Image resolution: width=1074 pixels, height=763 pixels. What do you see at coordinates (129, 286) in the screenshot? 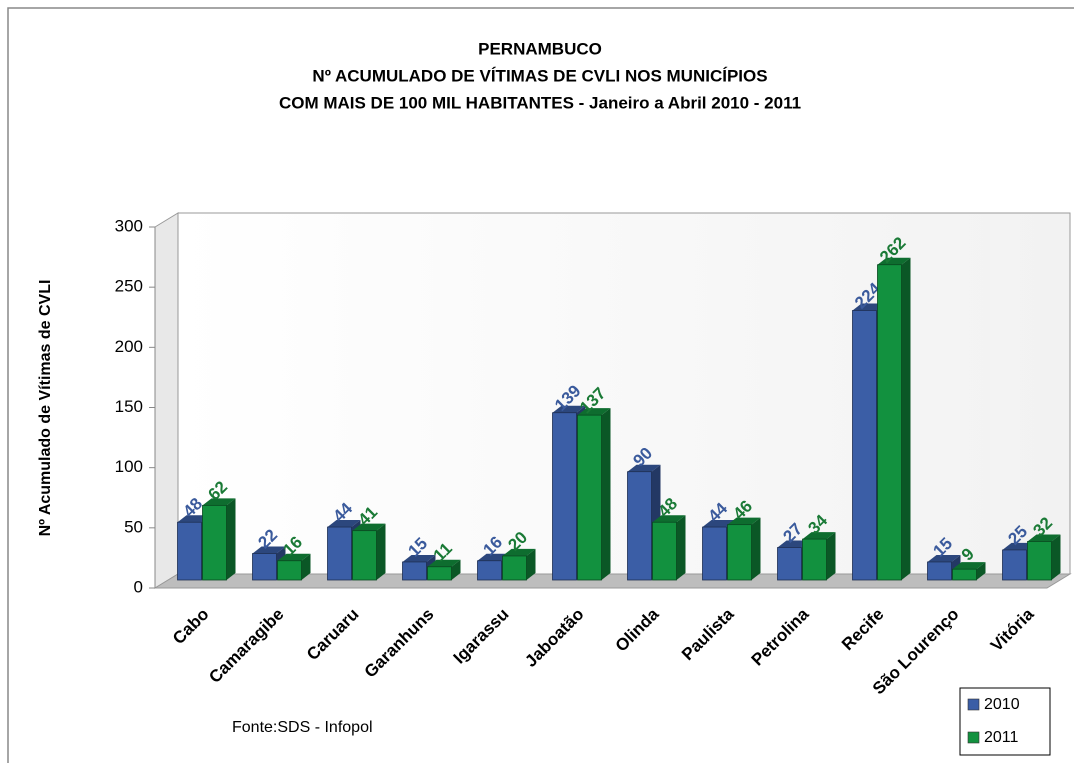
I see `y-tick-label: 250` at bounding box center [129, 286].